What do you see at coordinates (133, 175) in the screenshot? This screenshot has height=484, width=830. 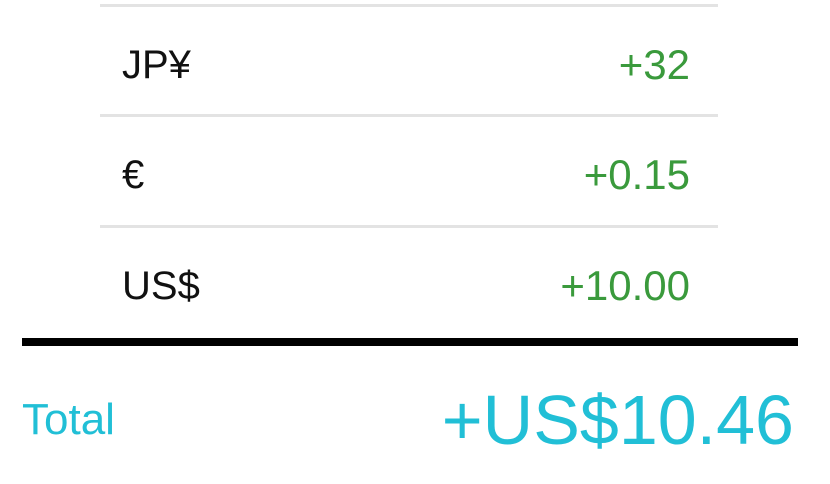 I see `currency-label: €` at bounding box center [133, 175].